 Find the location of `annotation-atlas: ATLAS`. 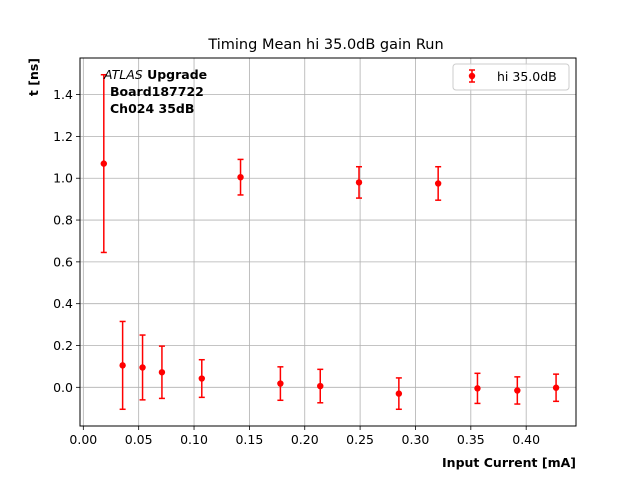

annotation-atlas: ATLAS is located at coordinates (123, 74).